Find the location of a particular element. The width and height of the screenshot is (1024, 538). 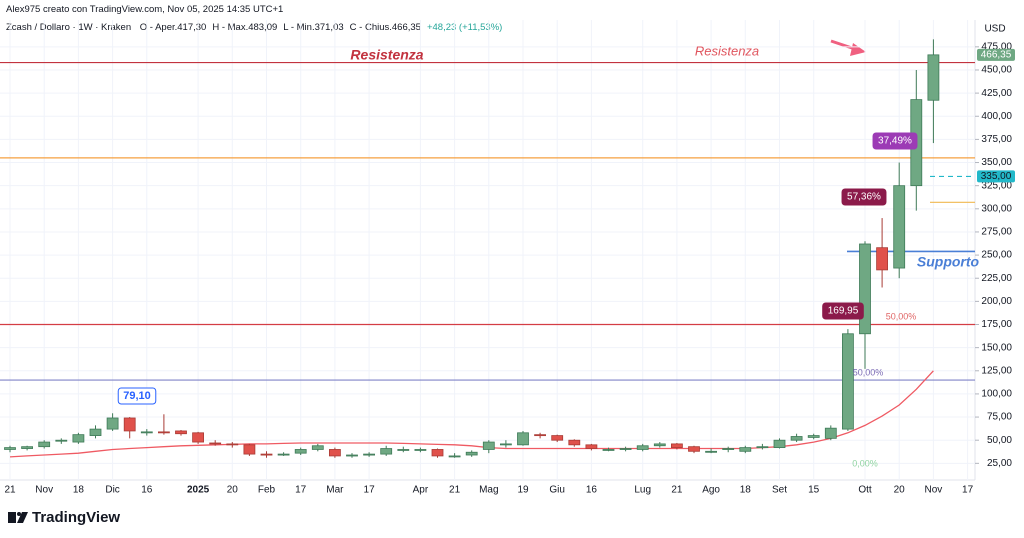

y-tick-label: 100,00 is located at coordinates (996, 394).